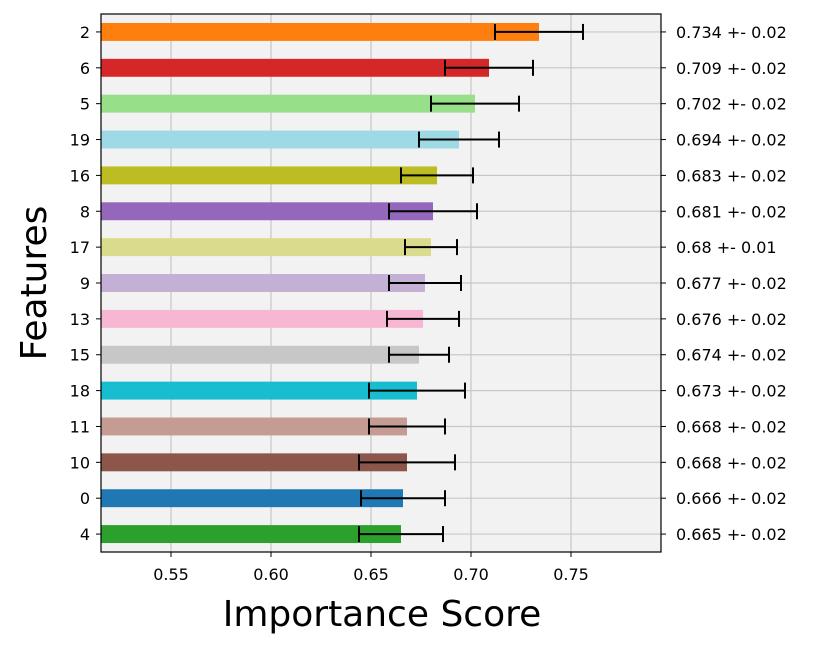 This screenshot has height=649, width=831. I want to click on value-label: 0.68 +- 0.01, so click(726, 247).